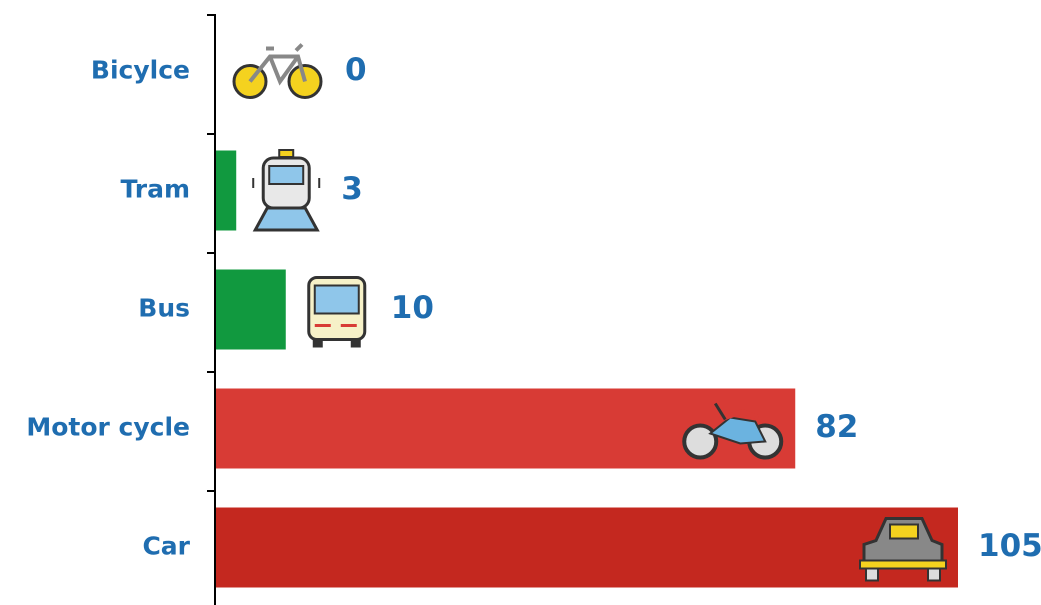 This screenshot has height=605, width=1041. I want to click on value-label: 0, so click(356, 70).